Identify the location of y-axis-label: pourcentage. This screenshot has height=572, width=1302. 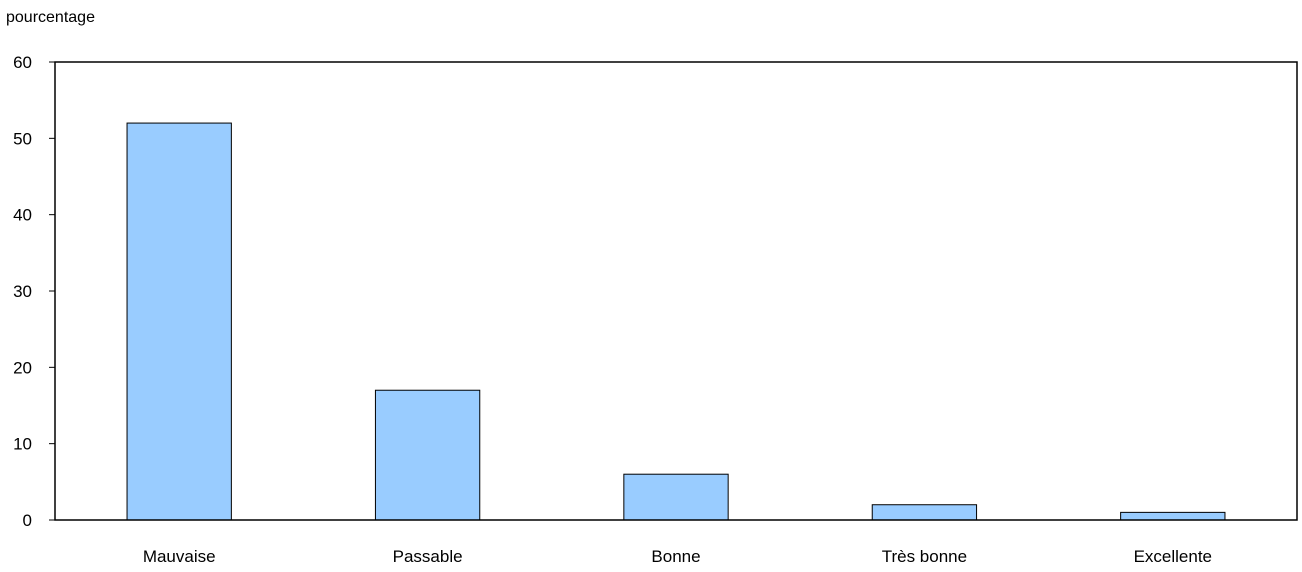
(50, 17).